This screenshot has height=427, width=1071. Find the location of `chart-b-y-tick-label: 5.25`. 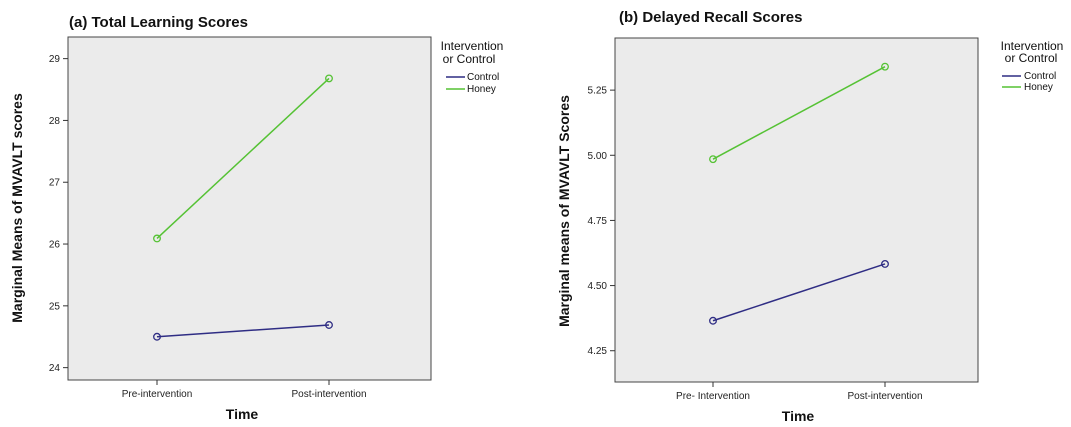

chart-b-y-tick-label: 5.25 is located at coordinates (598, 91).